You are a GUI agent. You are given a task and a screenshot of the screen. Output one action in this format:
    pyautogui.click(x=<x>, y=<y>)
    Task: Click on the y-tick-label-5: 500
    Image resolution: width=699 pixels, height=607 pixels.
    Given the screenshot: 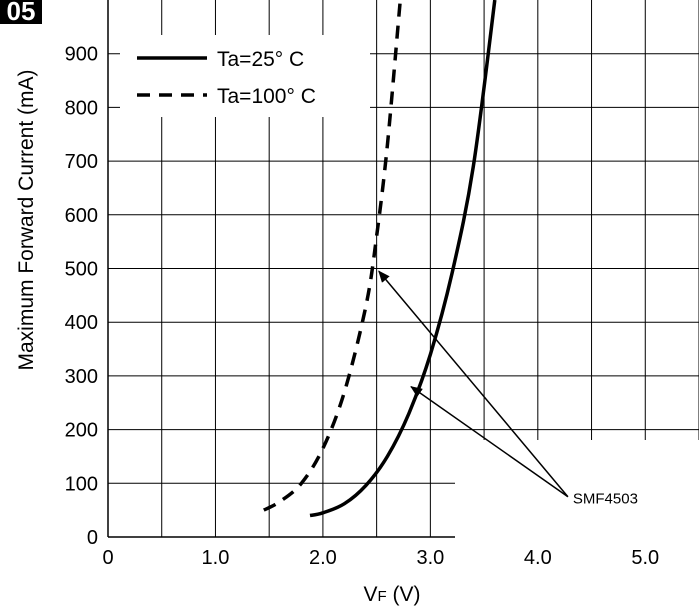 What is the action you would take?
    pyautogui.click(x=81, y=270)
    